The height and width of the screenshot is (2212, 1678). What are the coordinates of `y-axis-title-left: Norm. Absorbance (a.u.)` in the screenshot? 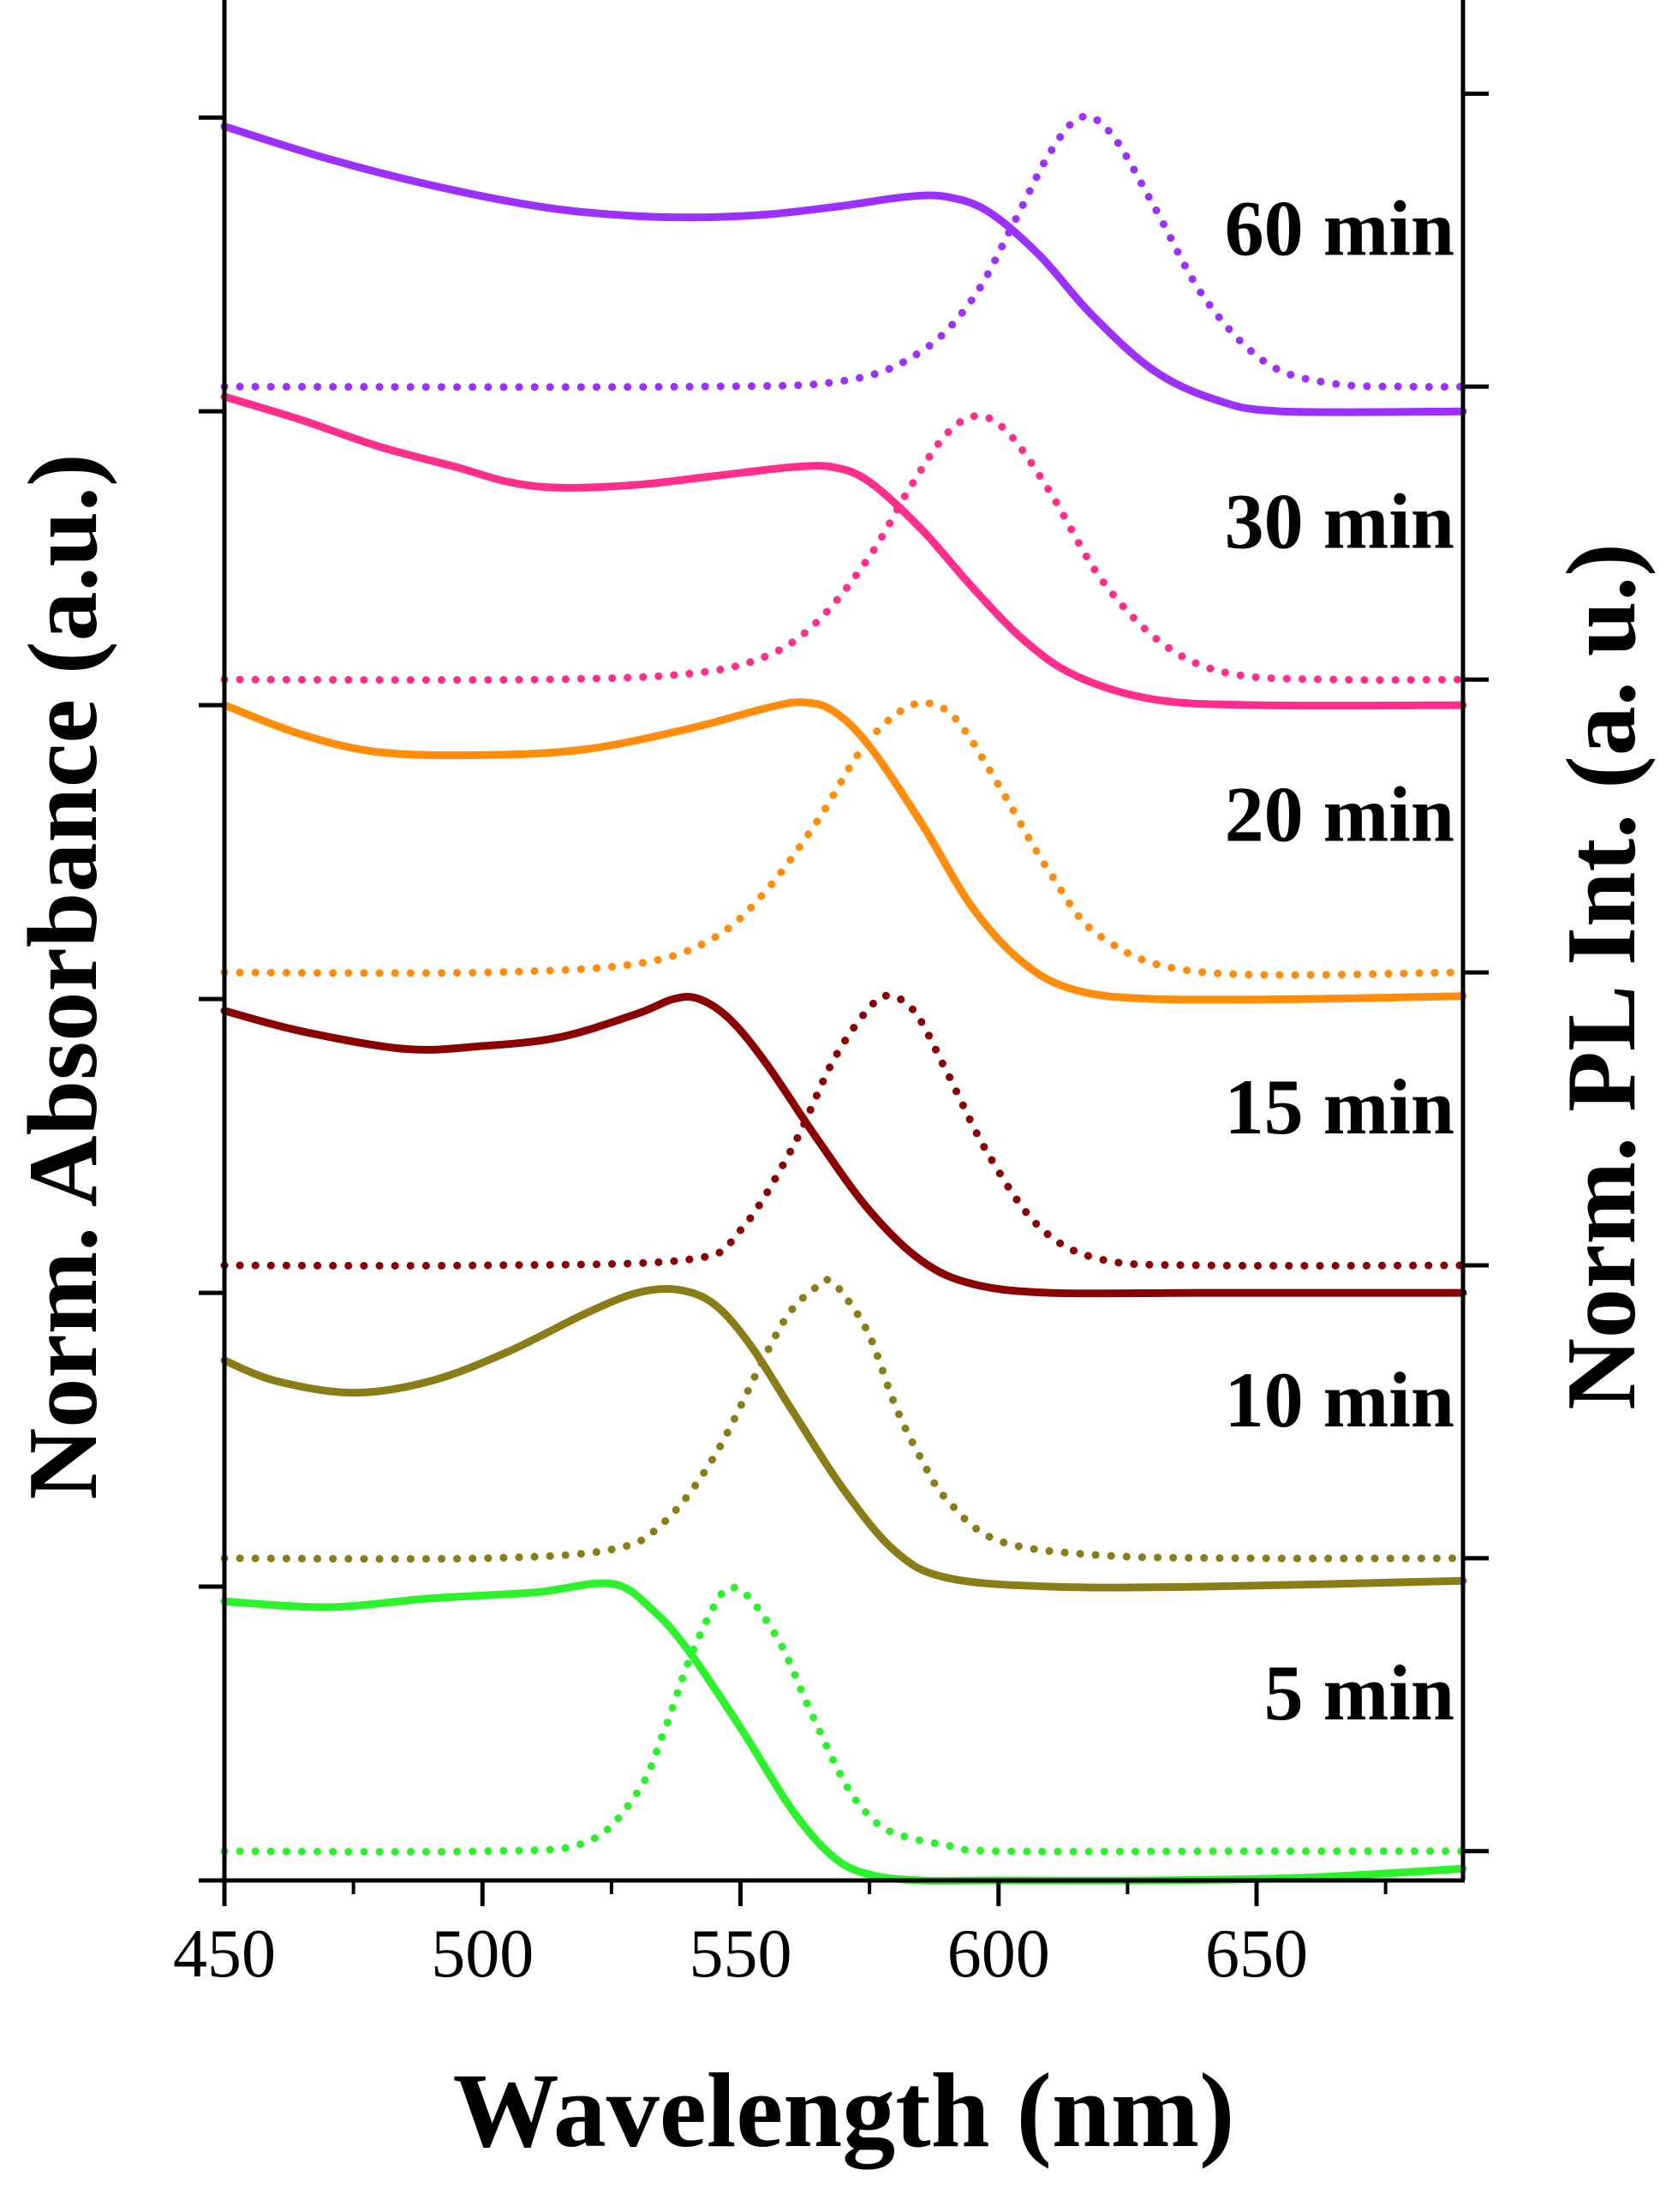 It's located at (63, 976).